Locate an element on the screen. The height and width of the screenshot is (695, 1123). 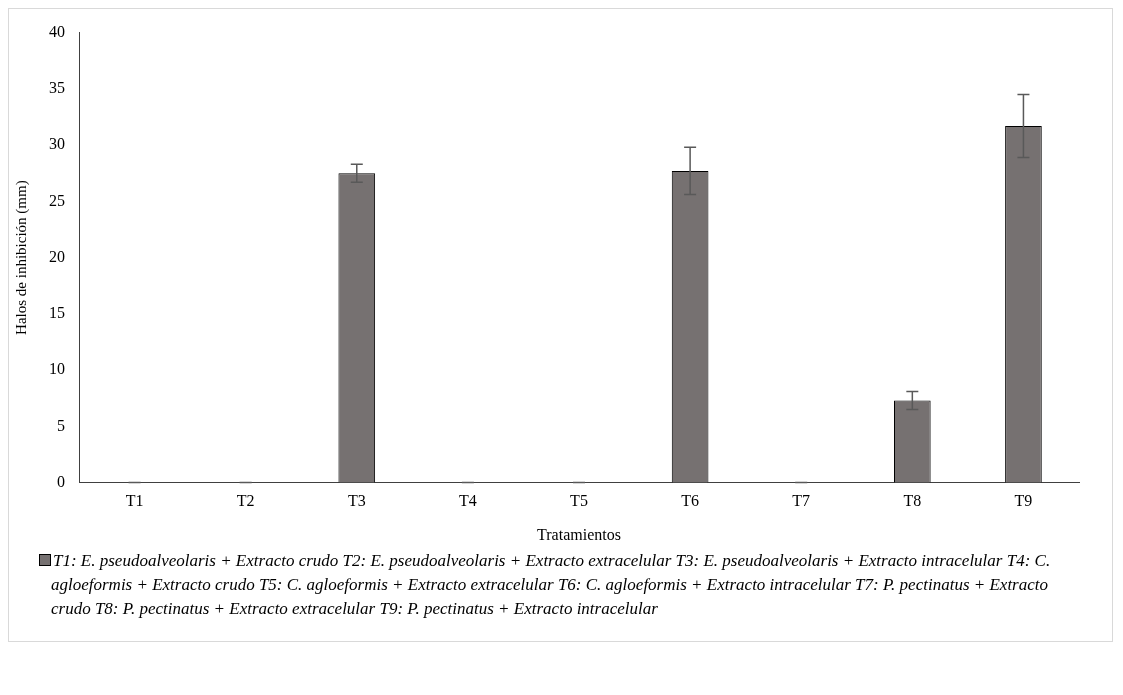
y-axis-title: Halos de inhibición (mm) is located at coordinates (21, 257).